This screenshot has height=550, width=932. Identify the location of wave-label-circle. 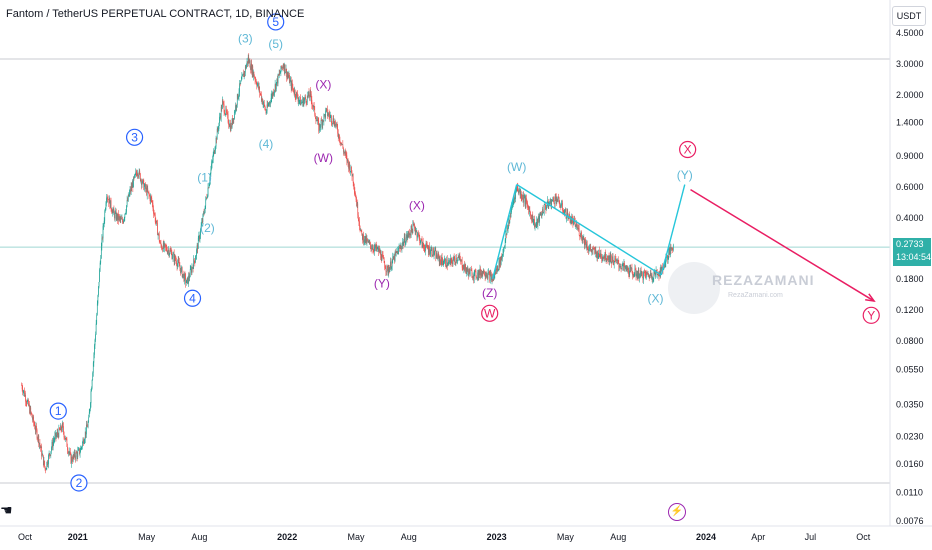
(58, 411).